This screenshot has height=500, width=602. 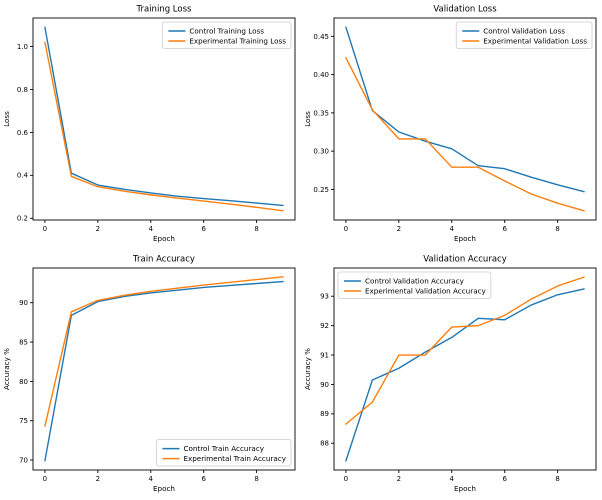 What do you see at coordinates (23, 342) in the screenshot?
I see `y-tick-label: 85` at bounding box center [23, 342].